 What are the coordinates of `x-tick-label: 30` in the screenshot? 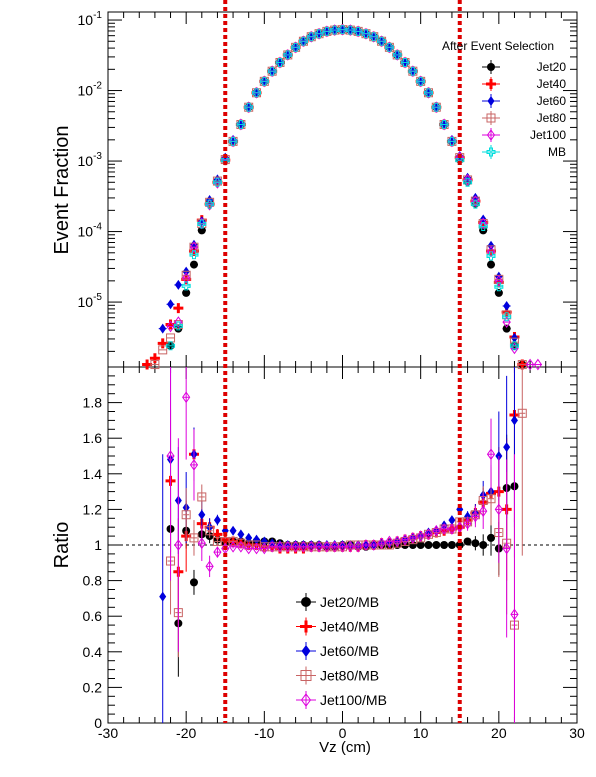 It's located at (577, 733).